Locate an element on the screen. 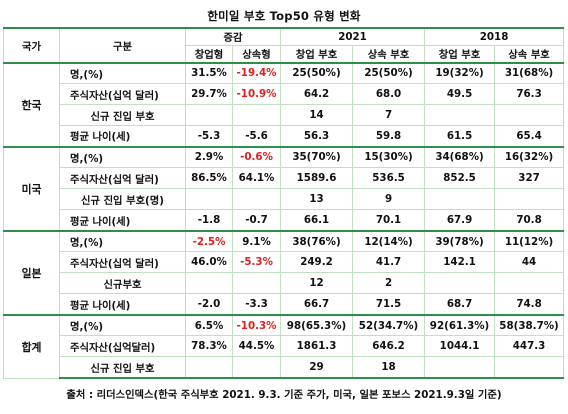  table-cell: 49.5 is located at coordinates (460, 94).